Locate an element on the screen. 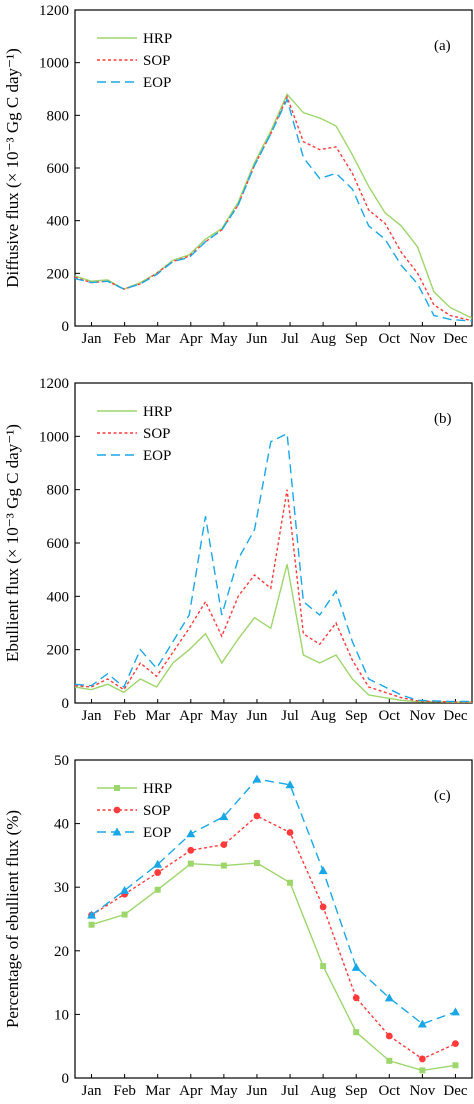 The image size is (474, 1104). y-tick-label: 1200 is located at coordinates (54, 384).